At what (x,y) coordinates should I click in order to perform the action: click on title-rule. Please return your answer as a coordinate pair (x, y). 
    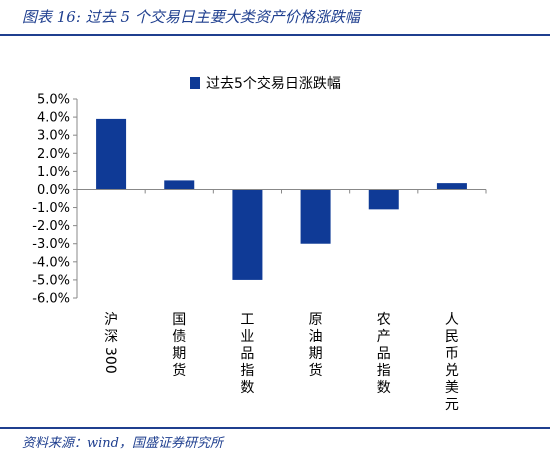
    Looking at the image, I should click on (275, 35).